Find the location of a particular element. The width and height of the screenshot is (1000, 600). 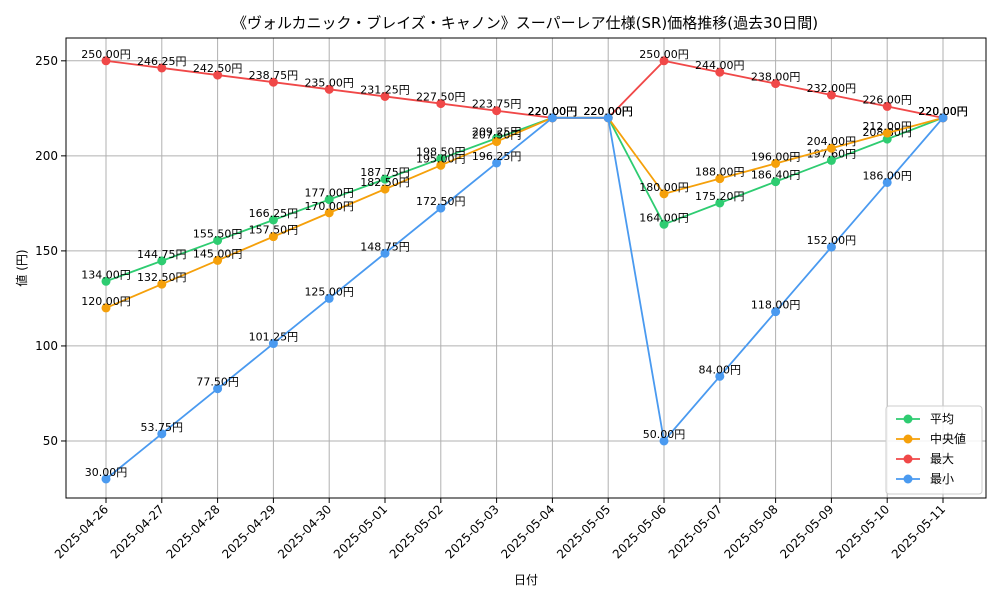

x-tick-label: 2025-04-29 is located at coordinates (248, 531).